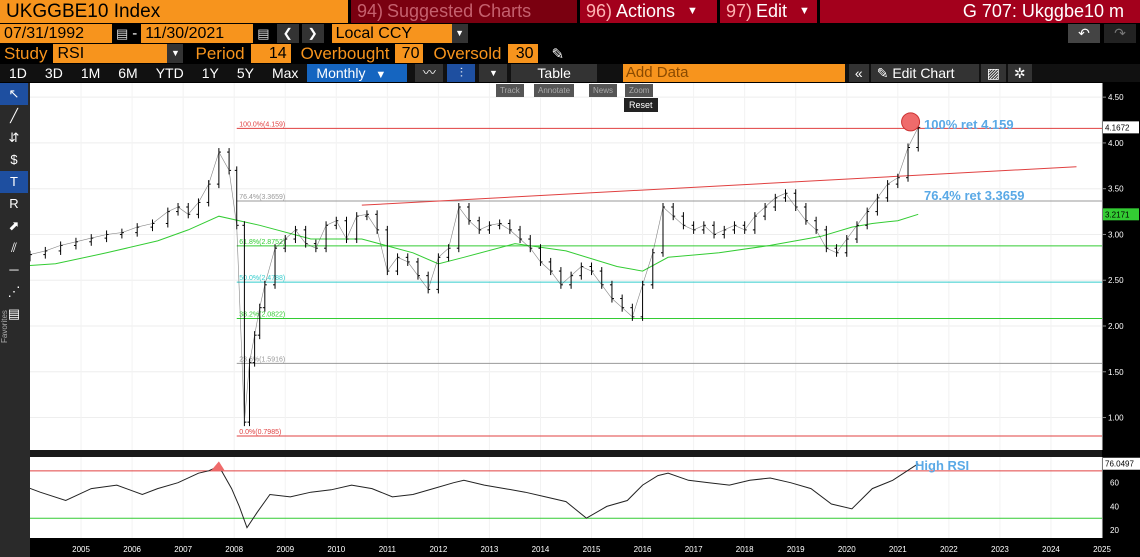 The height and width of the screenshot is (557, 1140). Describe the element at coordinates (474, 496) in the screenshot. I see `rsi-line` at that location.